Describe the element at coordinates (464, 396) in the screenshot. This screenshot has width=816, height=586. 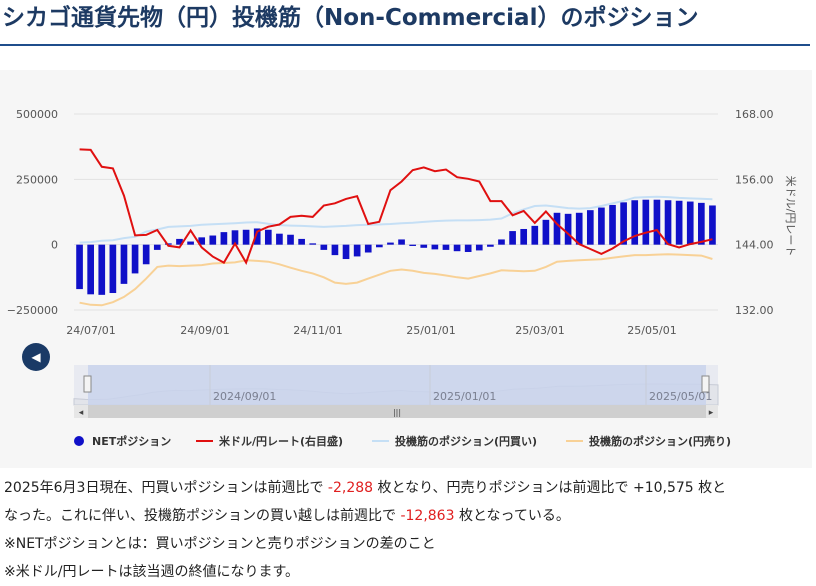
I see `navigator-date-label: 2025/01/01` at that location.